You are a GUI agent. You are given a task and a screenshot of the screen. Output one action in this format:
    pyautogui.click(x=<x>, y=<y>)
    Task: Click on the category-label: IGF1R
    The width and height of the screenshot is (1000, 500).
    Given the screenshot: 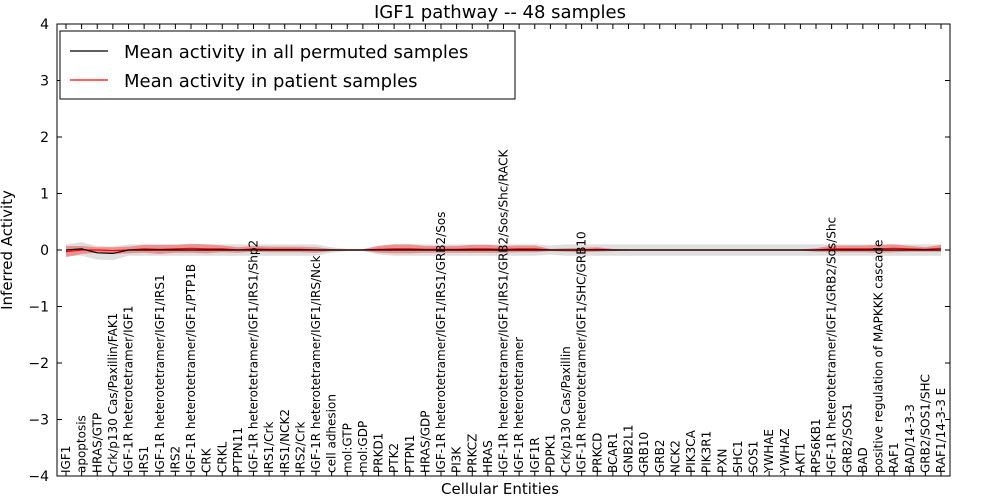 What is the action you would take?
    pyautogui.click(x=535, y=455)
    